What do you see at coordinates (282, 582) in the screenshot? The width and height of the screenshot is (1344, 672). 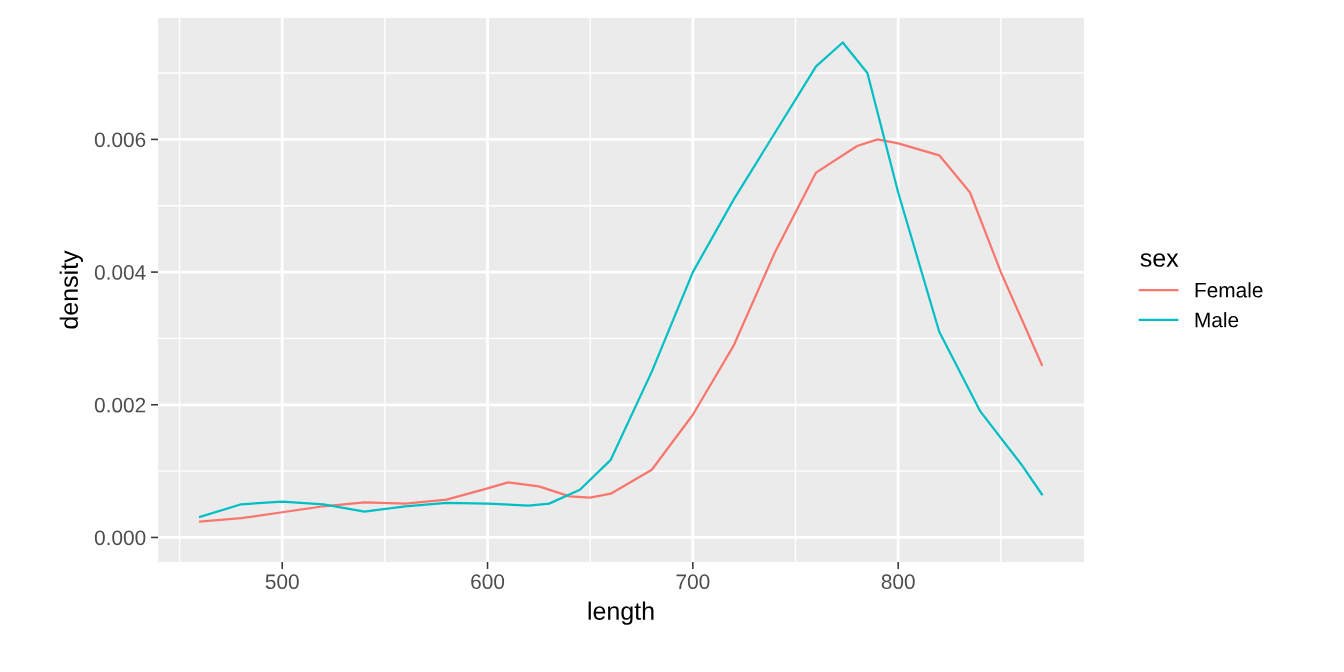 I see `x-tick-label: 500` at bounding box center [282, 582].